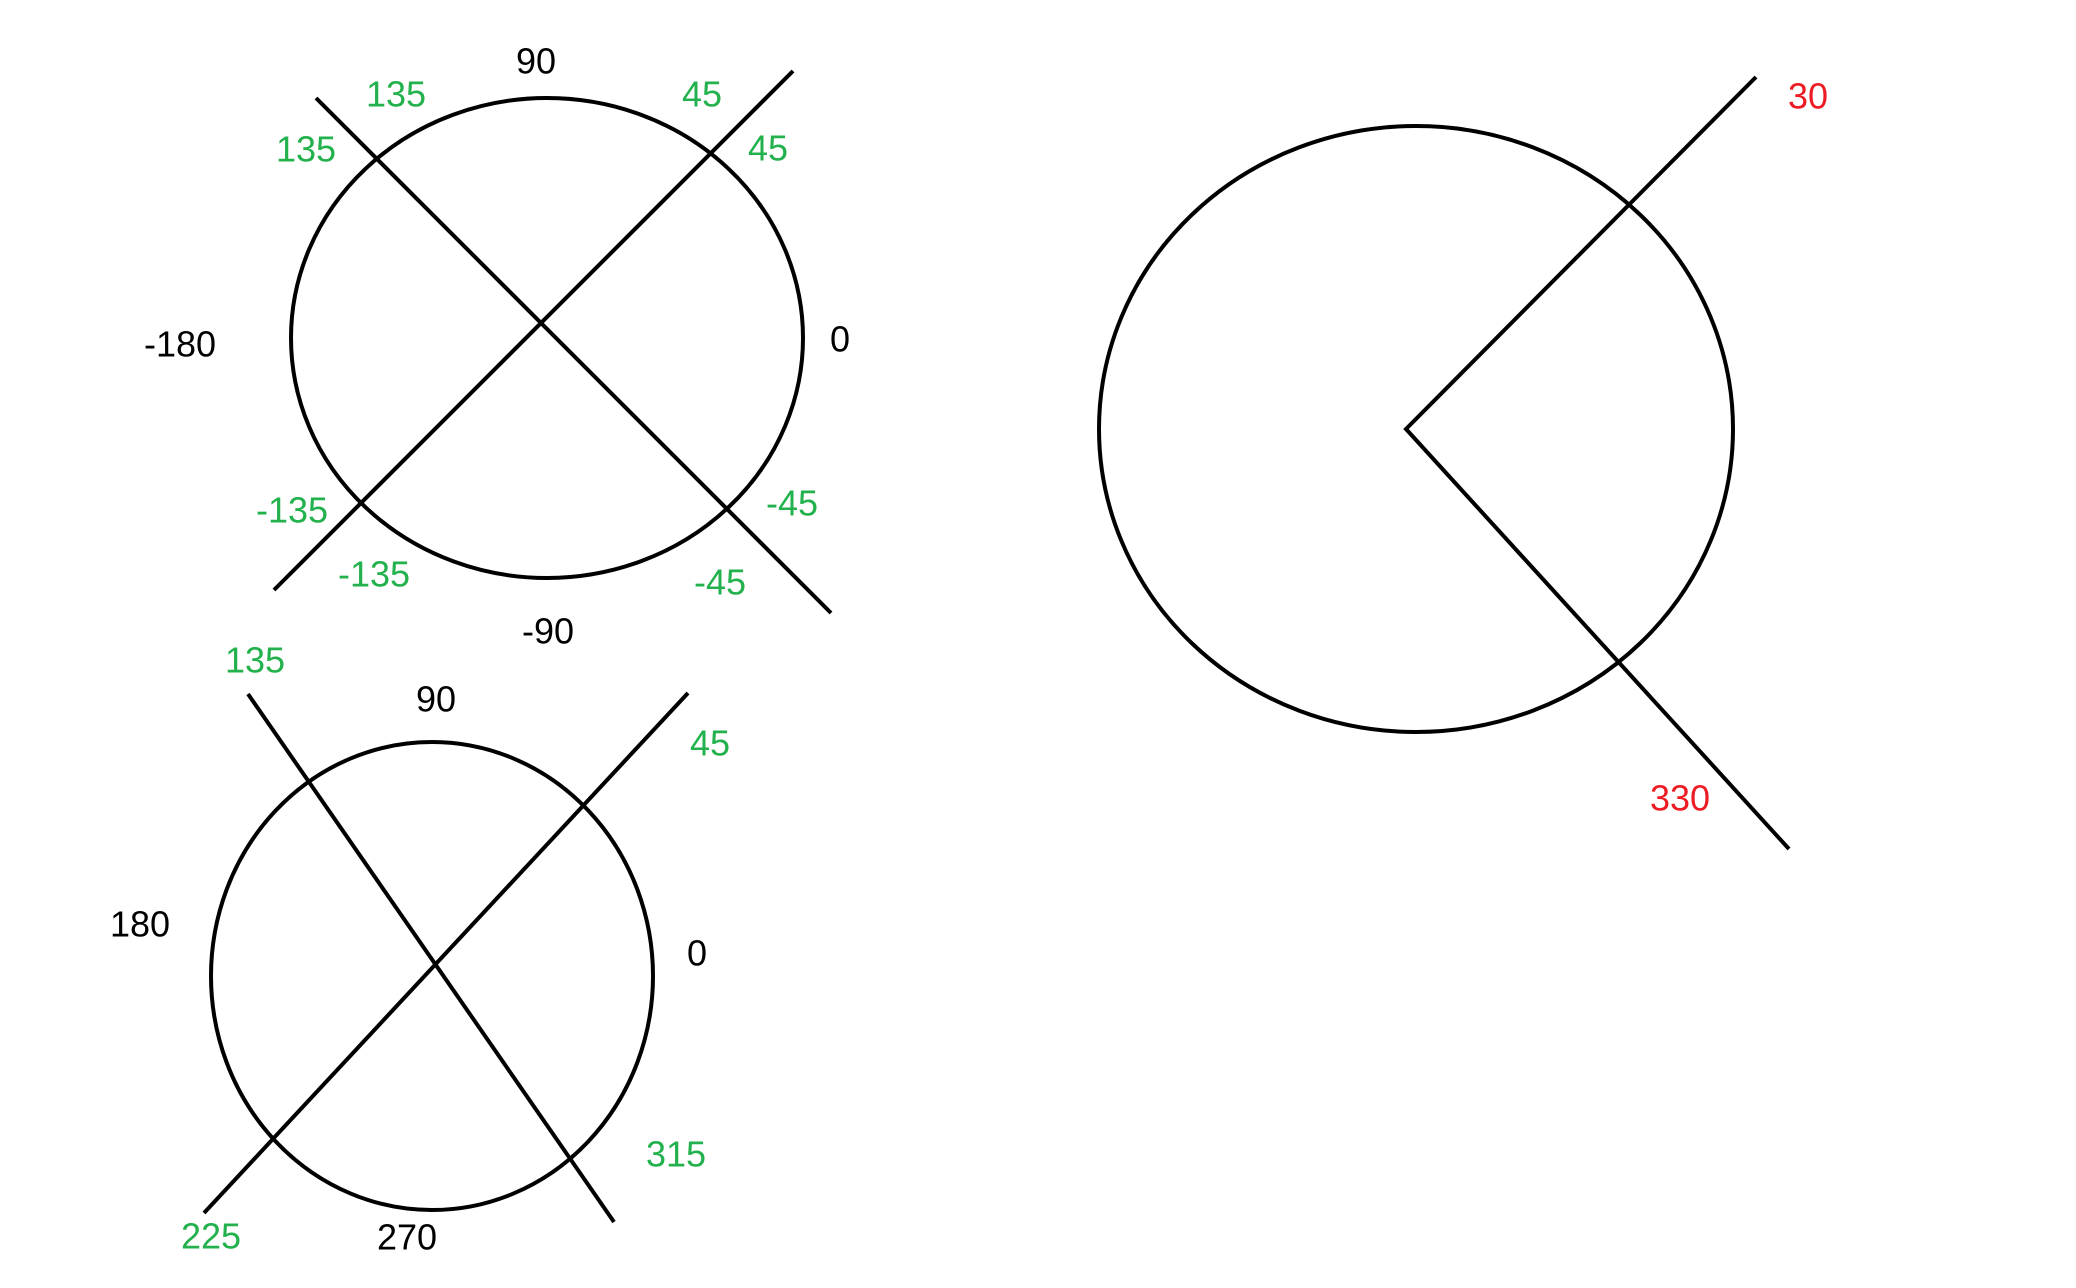 The height and width of the screenshot is (1288, 2076). What do you see at coordinates (697, 953) in the screenshot?
I see `unsigned-label-0: 0` at bounding box center [697, 953].